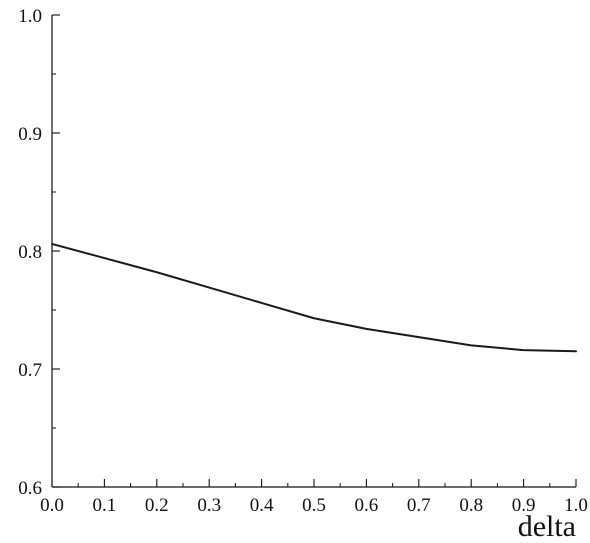 Image resolution: width=590 pixels, height=543 pixels. I want to click on x-tick-label: 0.6, so click(367, 505).